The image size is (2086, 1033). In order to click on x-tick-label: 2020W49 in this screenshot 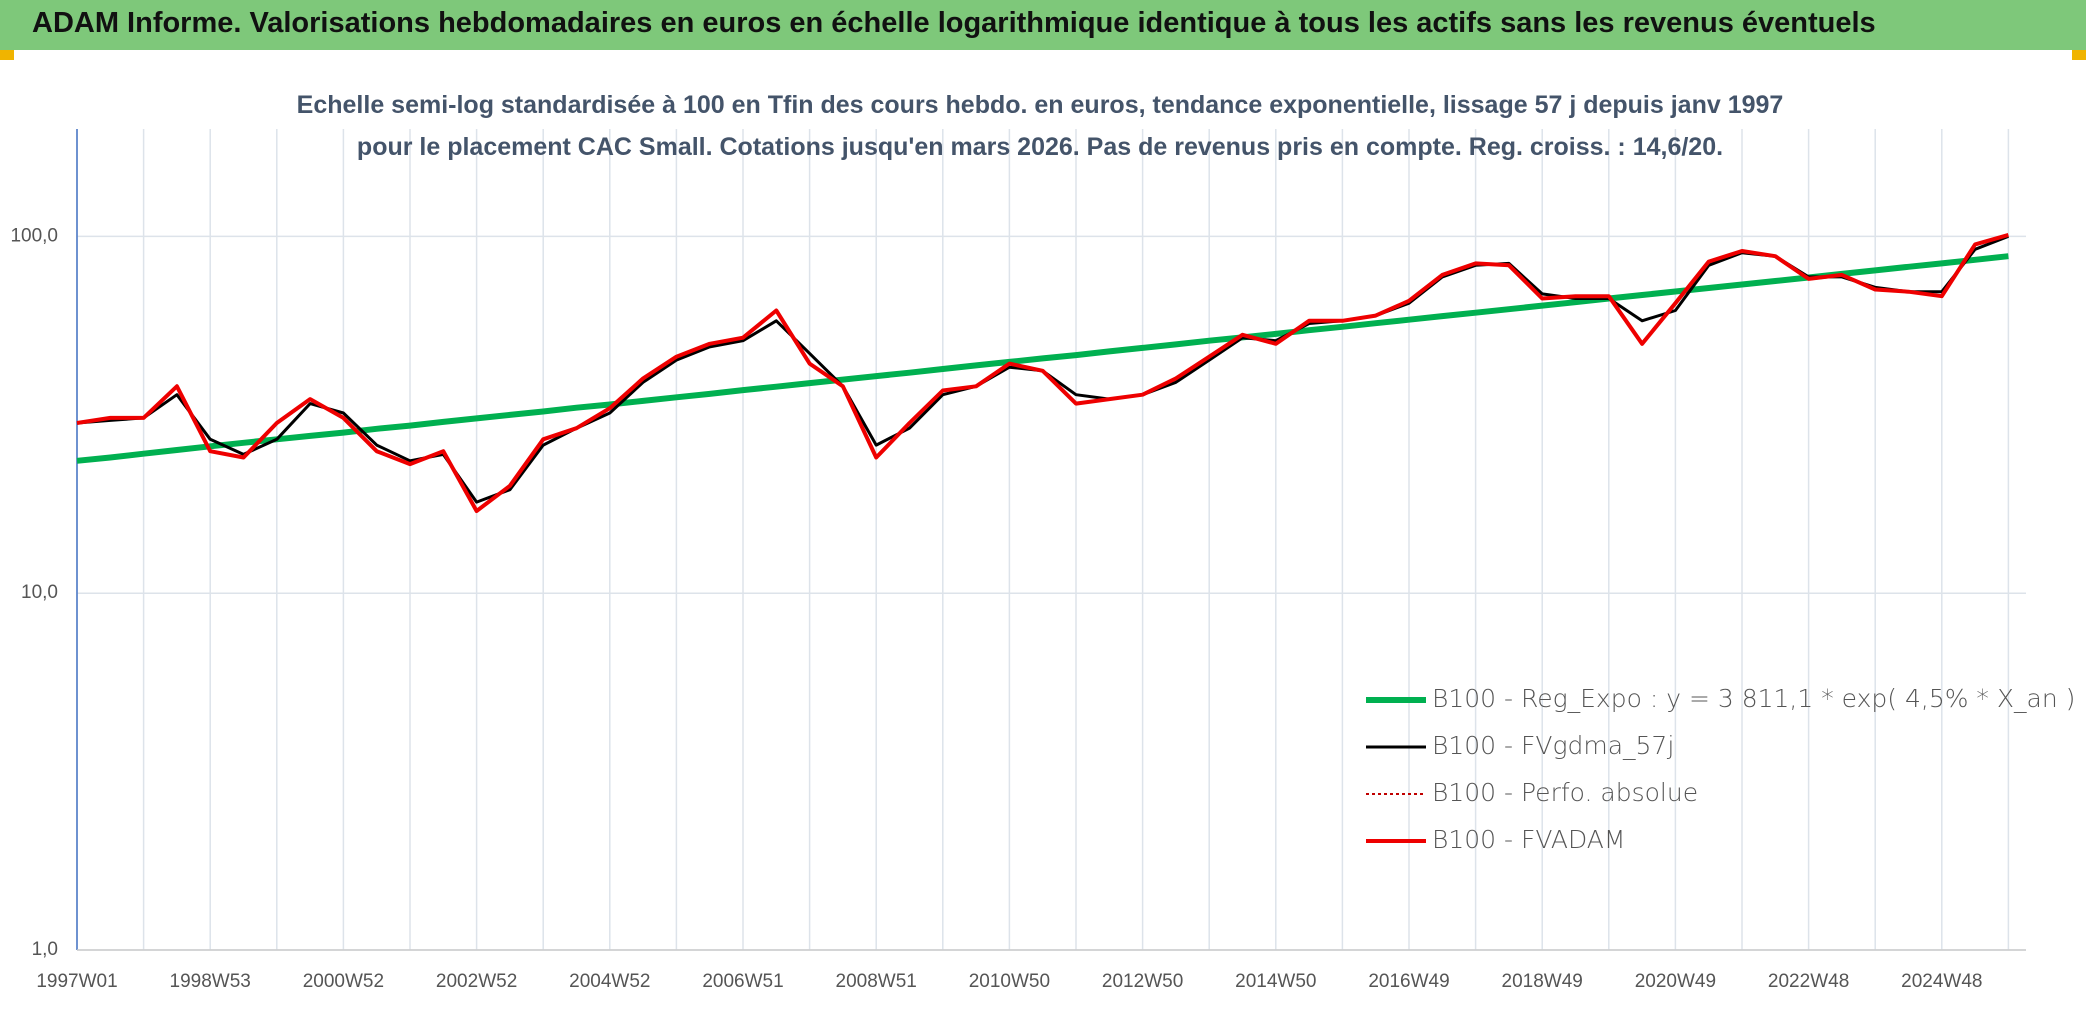, I will do `click(1675, 981)`.